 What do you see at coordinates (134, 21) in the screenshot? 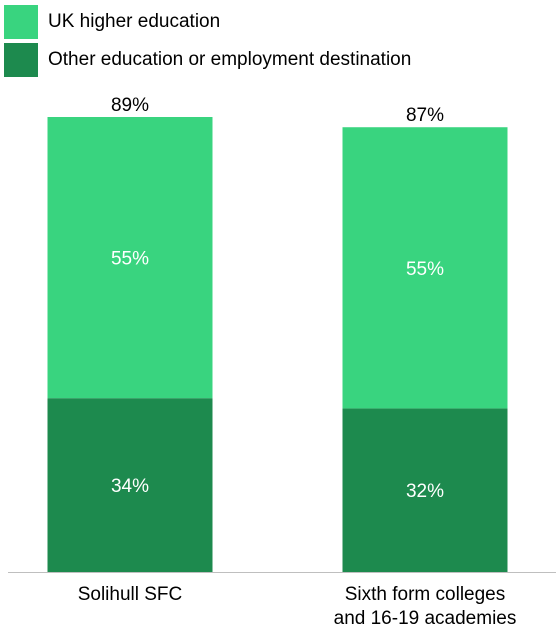
I see `legend-label-uk-higher-education: UK higher education` at bounding box center [134, 21].